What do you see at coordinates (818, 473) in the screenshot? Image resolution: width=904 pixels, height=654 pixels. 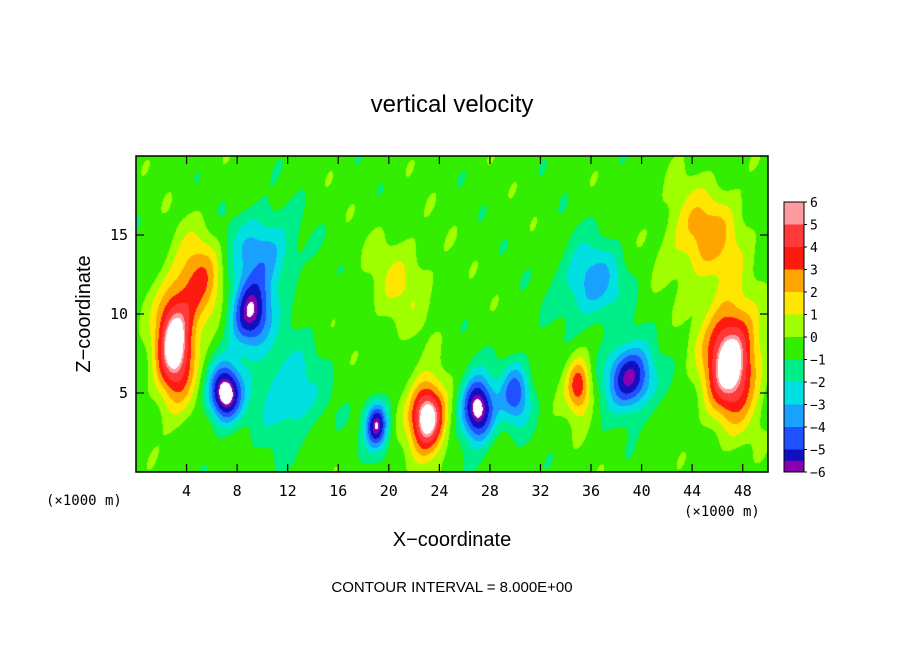 I see `colorbar-label: −6` at bounding box center [818, 473].